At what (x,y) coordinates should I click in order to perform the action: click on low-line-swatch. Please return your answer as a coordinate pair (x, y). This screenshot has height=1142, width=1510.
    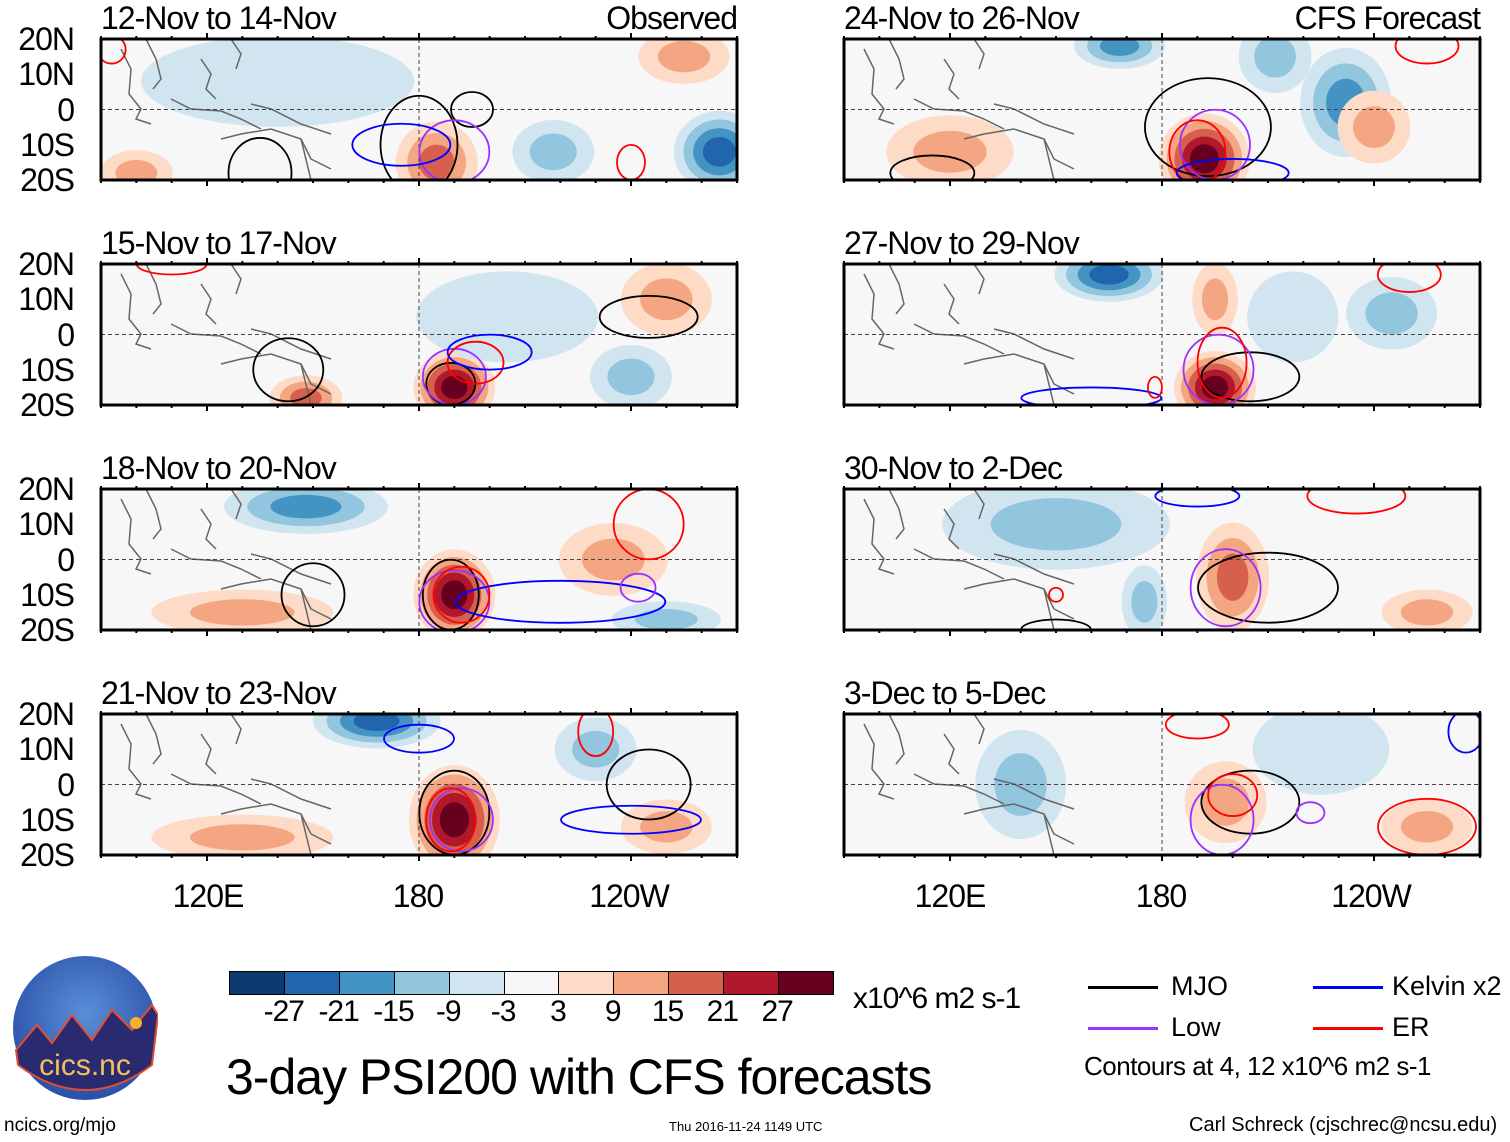
    Looking at the image, I should click on (1123, 1028).